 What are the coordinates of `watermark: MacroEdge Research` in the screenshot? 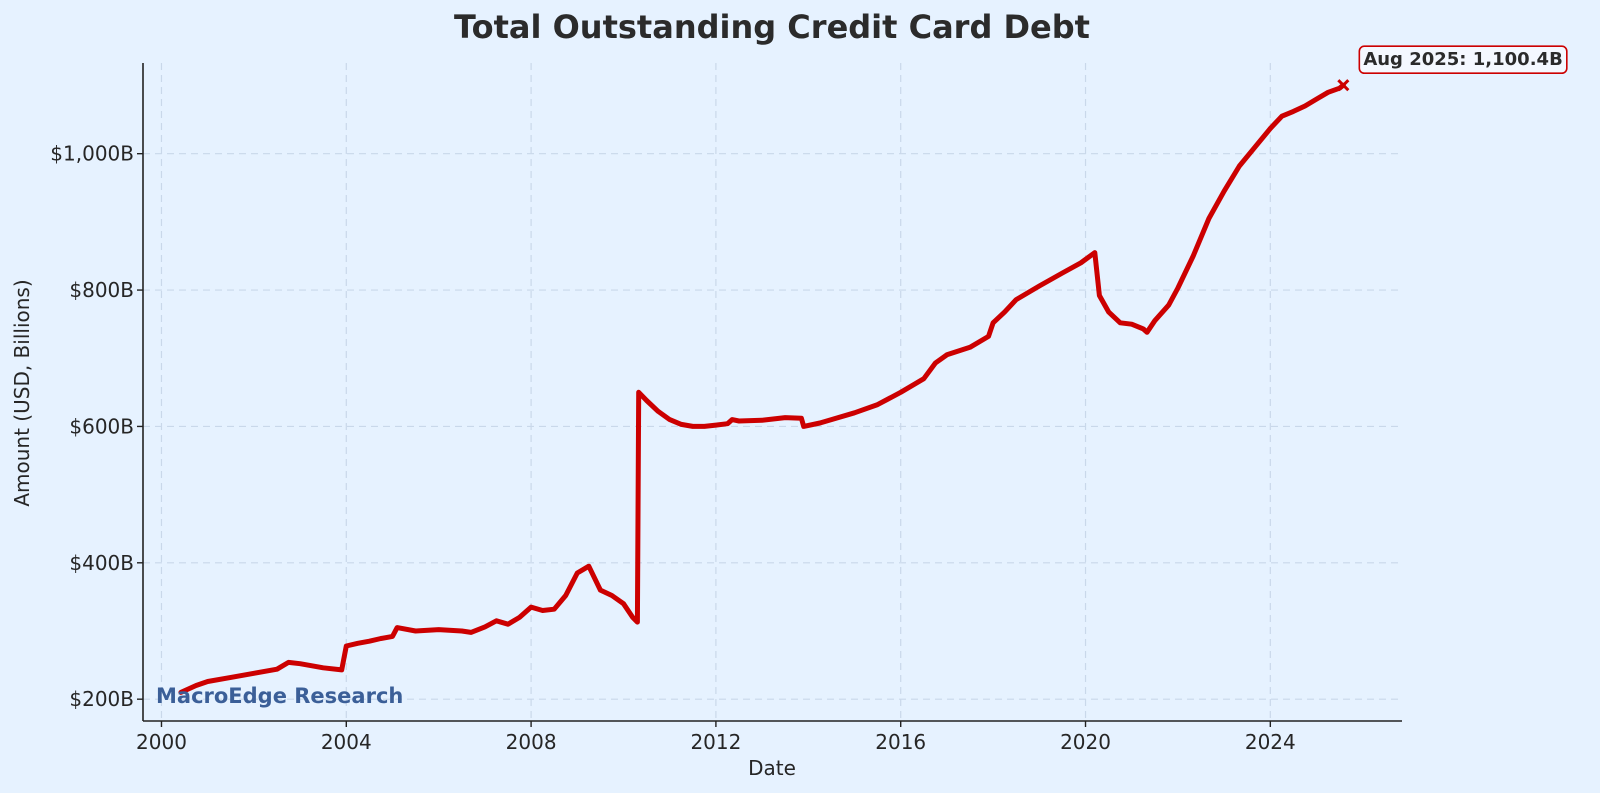 It's located at (279, 696).